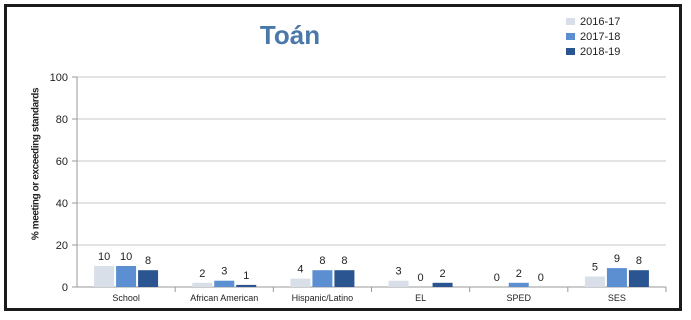  Describe the element at coordinates (639, 261) in the screenshot. I see `data-label-ses-2018-19: 8` at that location.